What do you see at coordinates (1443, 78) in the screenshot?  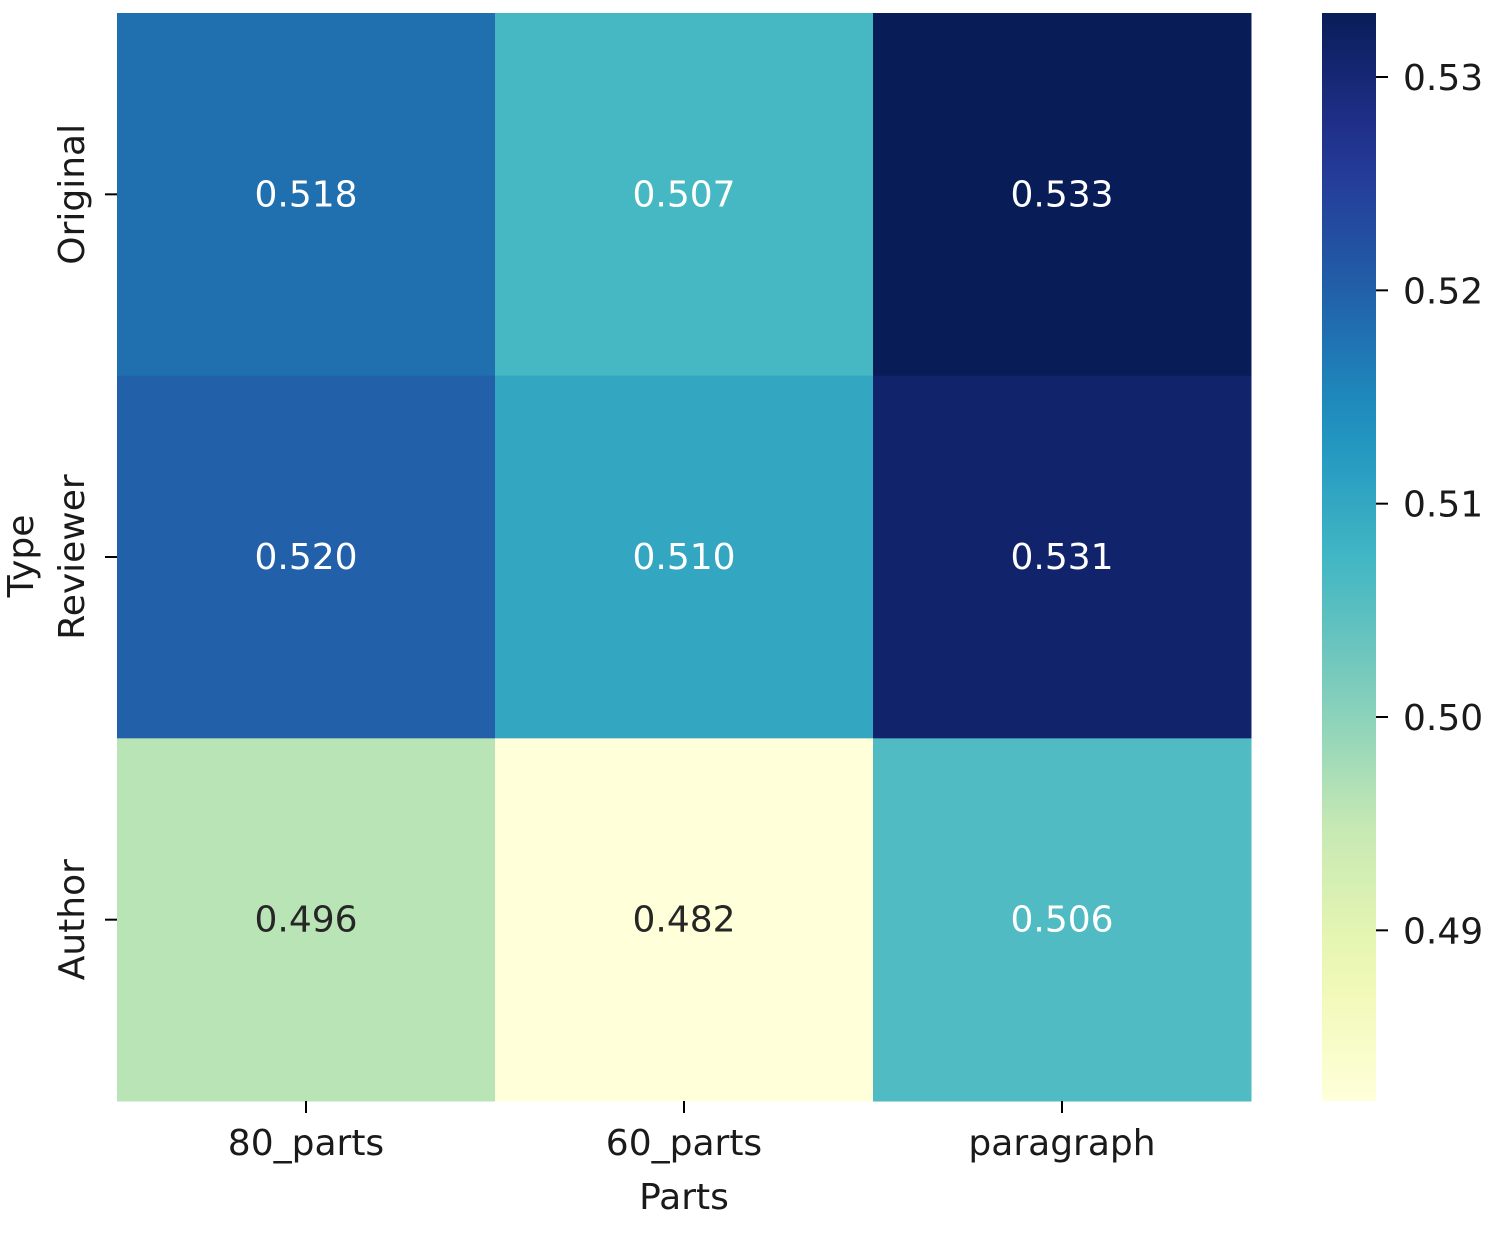 I see `colorbar-tick-label: 0.53` at bounding box center [1443, 78].